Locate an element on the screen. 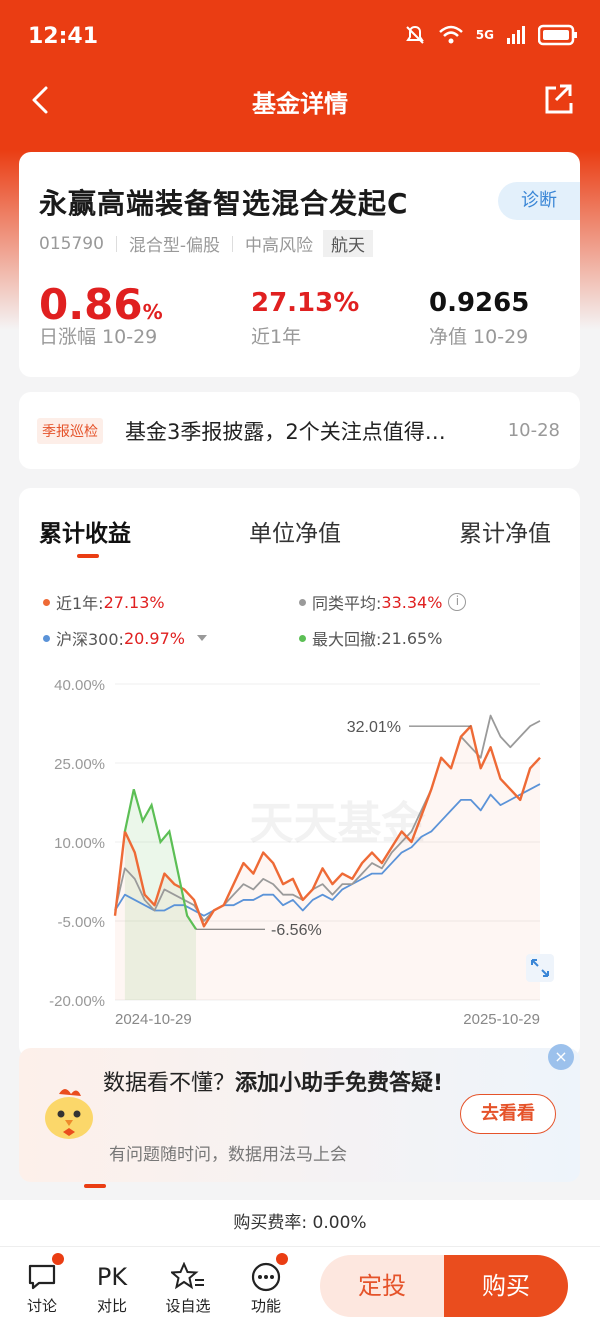 This screenshot has width=600, height=1326. add-watchlist-button: 设自选 is located at coordinates (188, 1287).